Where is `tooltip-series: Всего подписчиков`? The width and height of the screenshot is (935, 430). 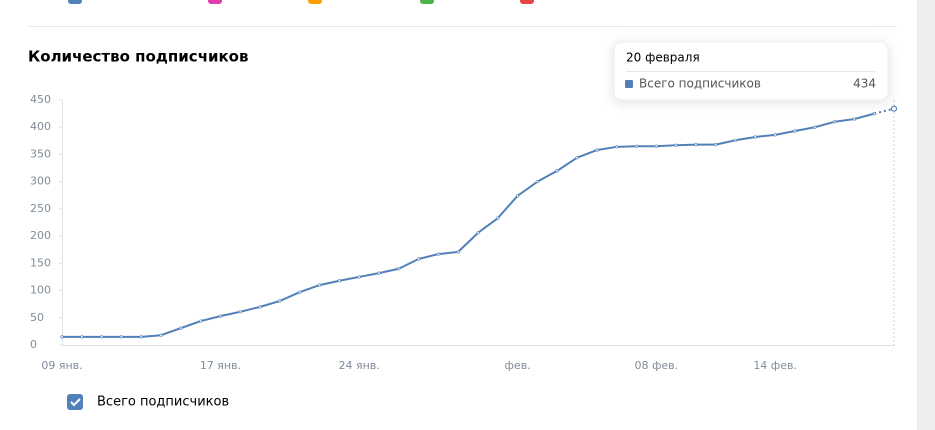 tooltip-series: Всего подписчиков is located at coordinates (700, 84).